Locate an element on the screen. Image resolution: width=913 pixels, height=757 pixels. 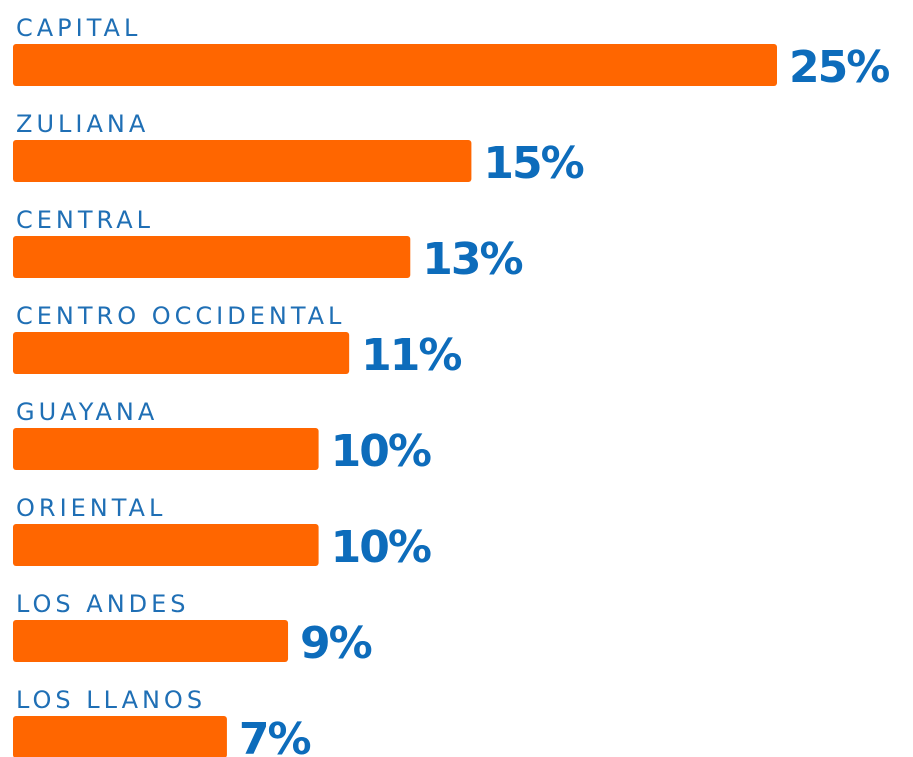
category-label: ZULIANA is located at coordinates (82, 124).